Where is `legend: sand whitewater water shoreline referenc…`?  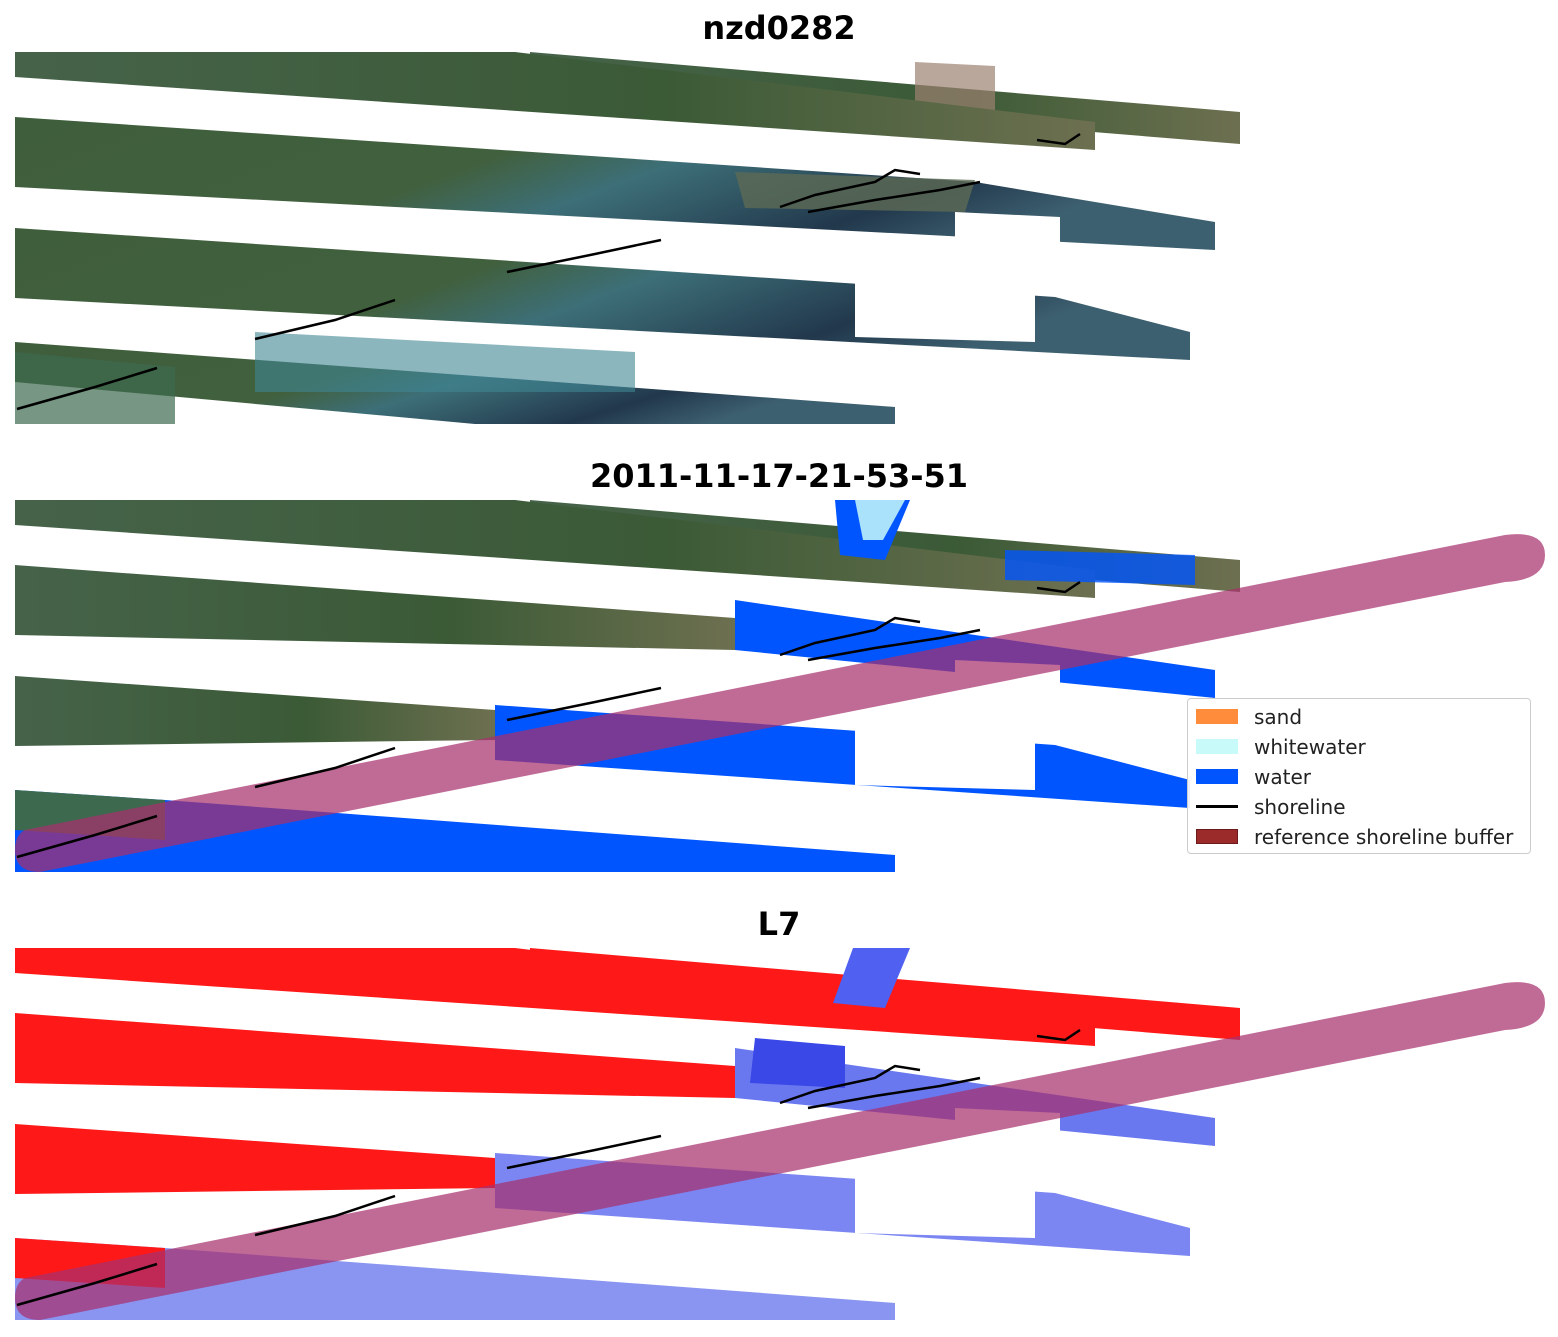 legend: sand whitewater water shoreline referenc… is located at coordinates (1359, 776).